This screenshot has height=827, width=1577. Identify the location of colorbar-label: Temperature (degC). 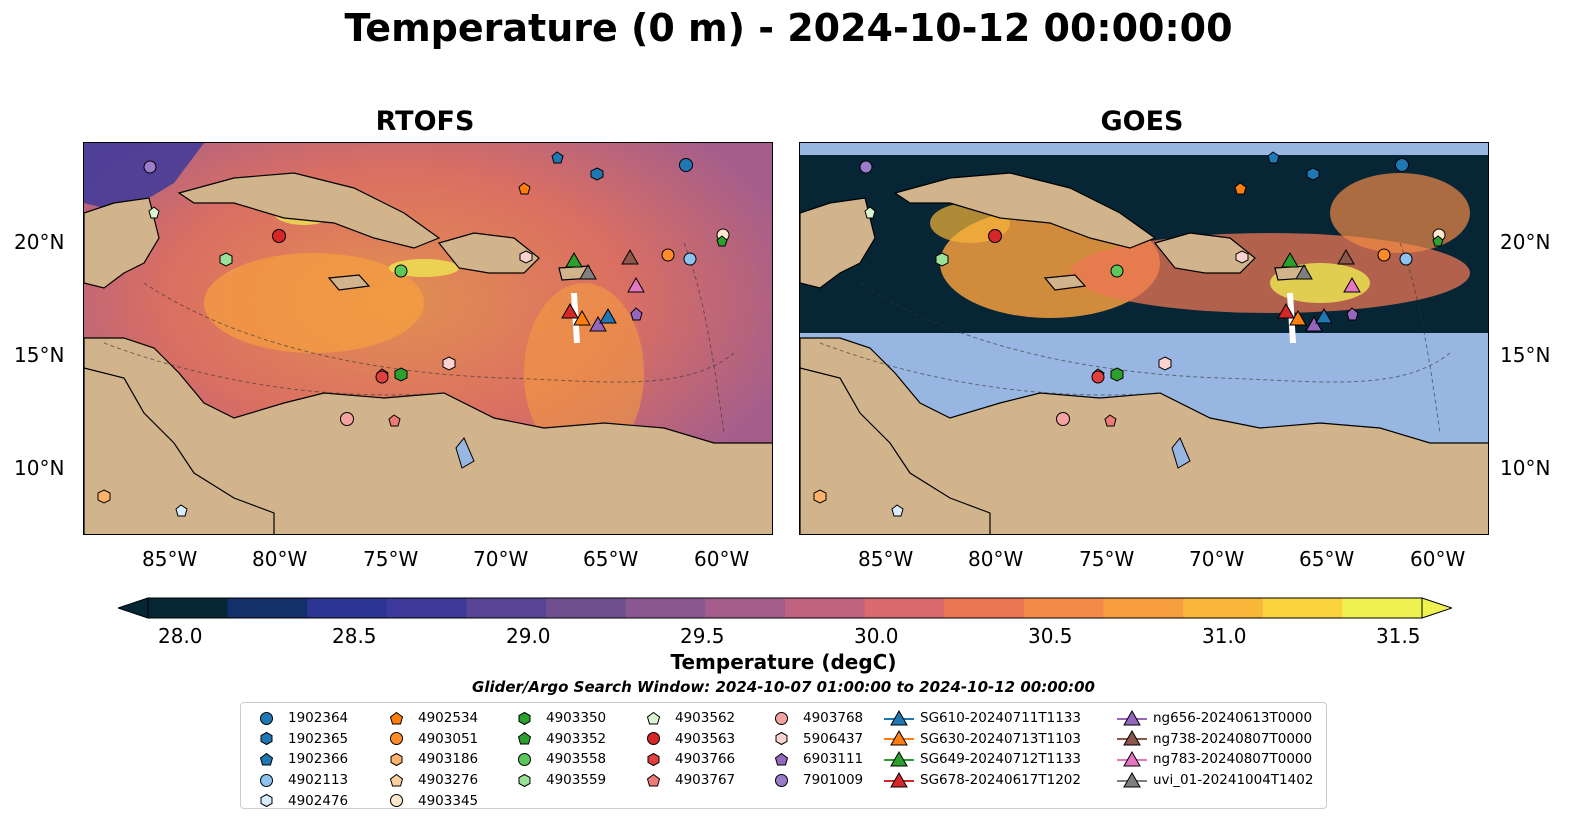
(783, 662).